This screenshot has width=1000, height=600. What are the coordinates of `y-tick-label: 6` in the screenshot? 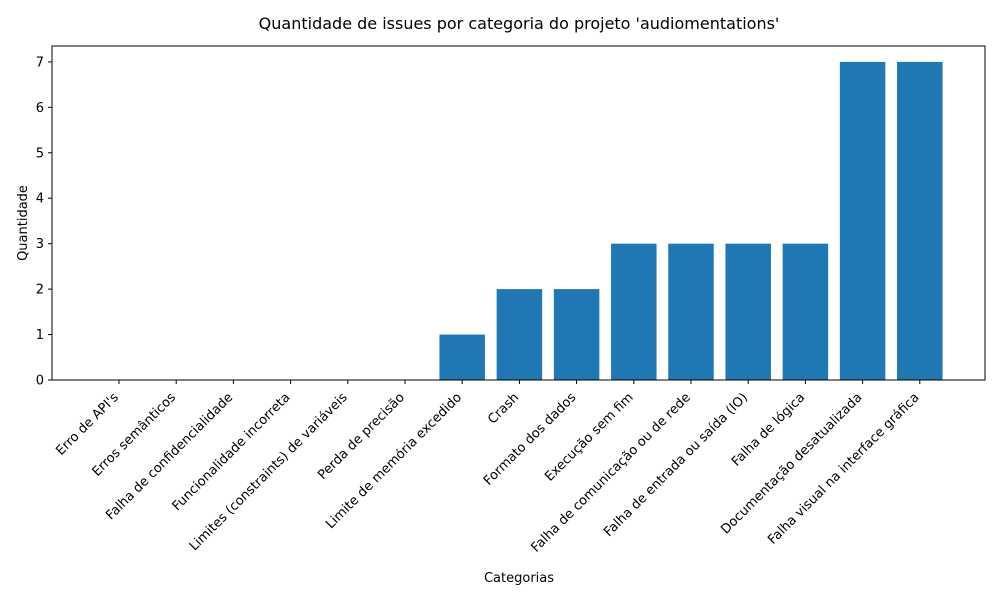 It's located at (40, 108).